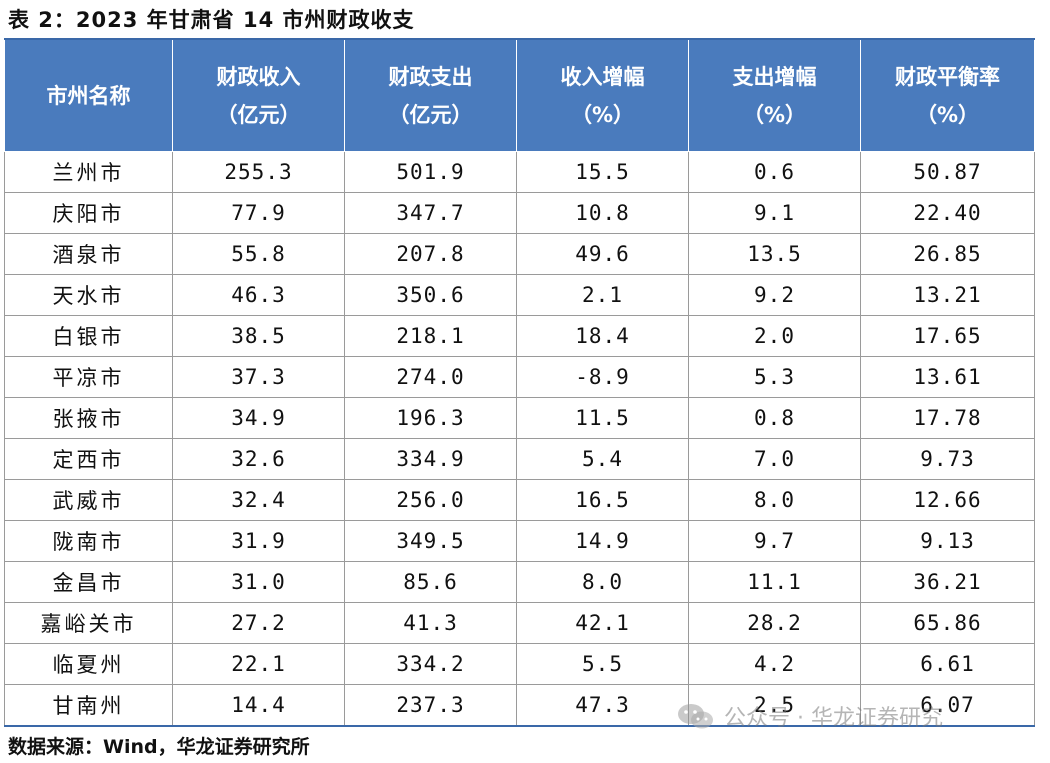 Image resolution: width=1050 pixels, height=763 pixels. Describe the element at coordinates (774, 418) in the screenshot. I see `cell-expense-growth: 0.8` at that location.